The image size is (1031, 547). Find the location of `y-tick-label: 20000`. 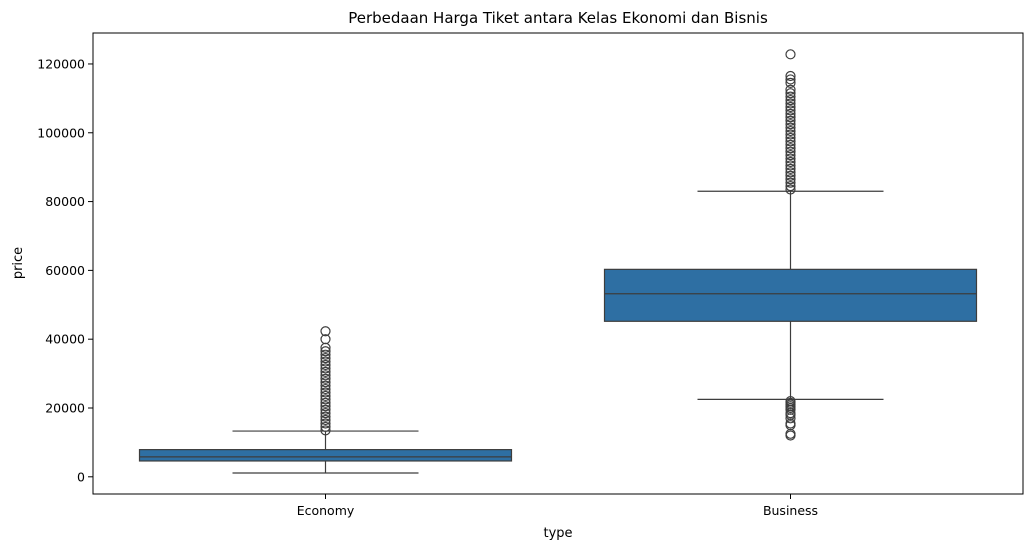

y-tick-label: 20000 is located at coordinates (65, 407).